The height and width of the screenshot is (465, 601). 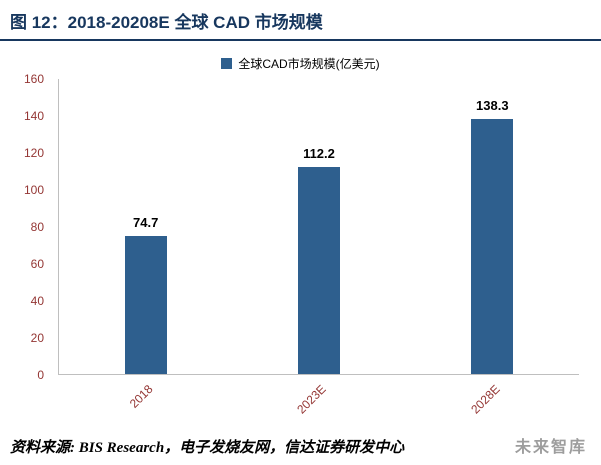 I want to click on legend-label: 全球CAD市场规模(亿美元), so click(x=309, y=63).